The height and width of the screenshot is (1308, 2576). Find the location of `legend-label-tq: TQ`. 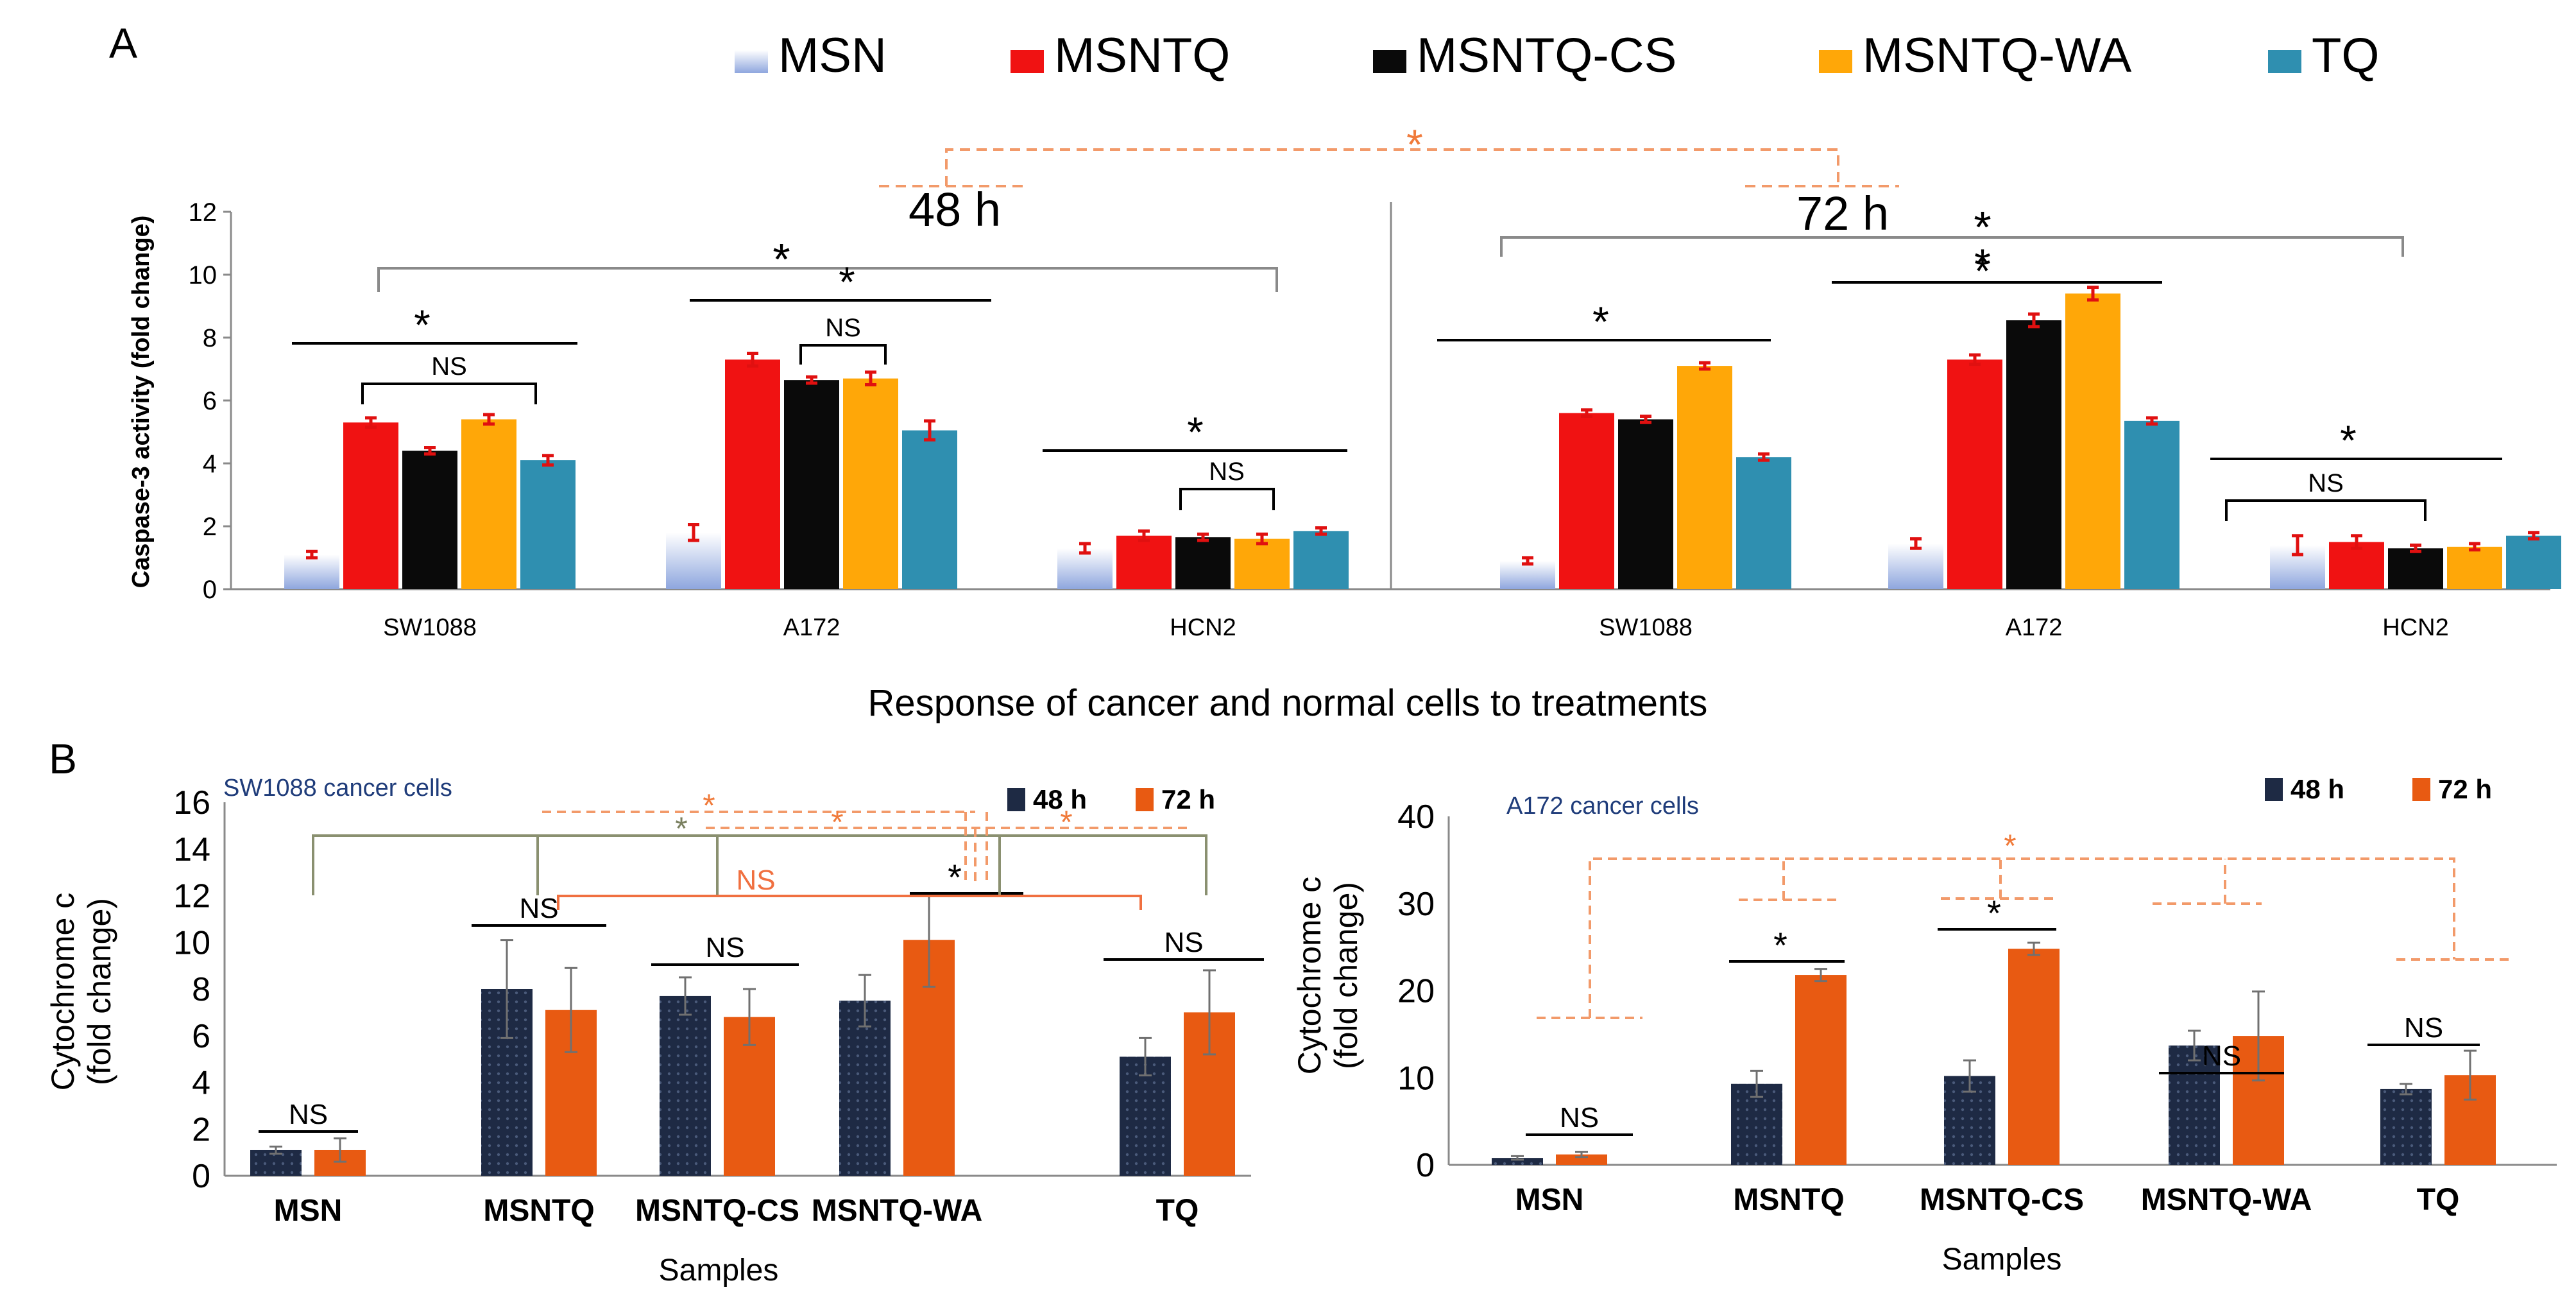

legend-label-tq: TQ is located at coordinates (2346, 55).